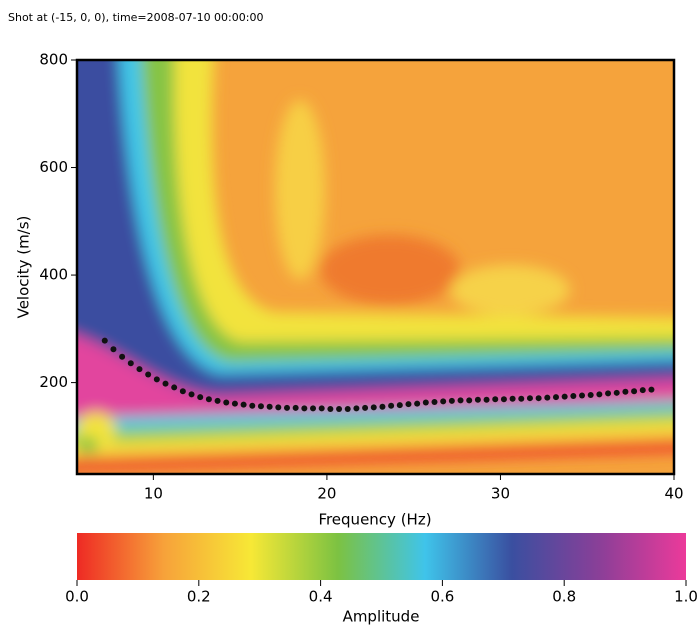 Image resolution: width=699 pixels, height=626 pixels. Describe the element at coordinates (53, 275) in the screenshot. I see `y-tick-label: 400` at that location.